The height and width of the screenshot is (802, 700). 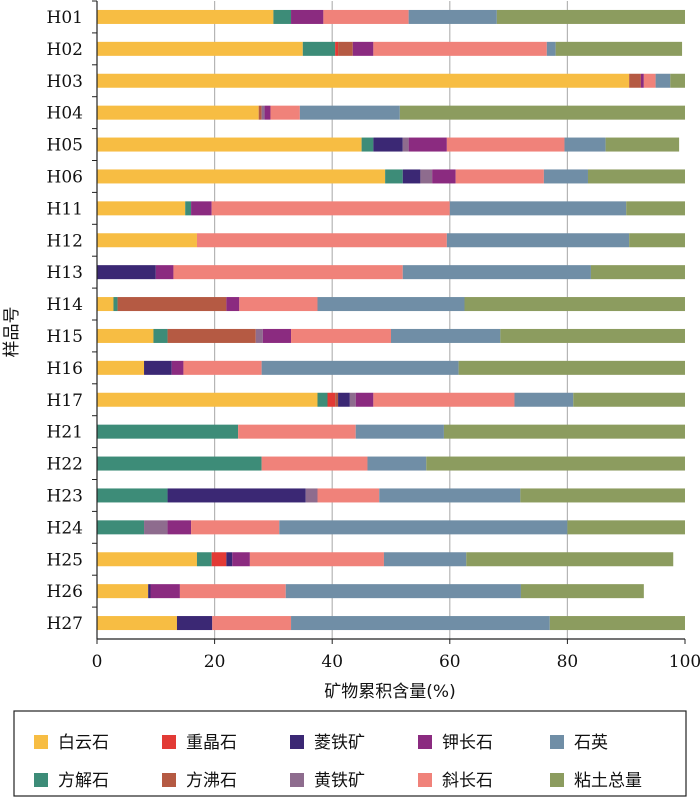 I want to click on y-tick-label: H02, so click(x=65, y=50).